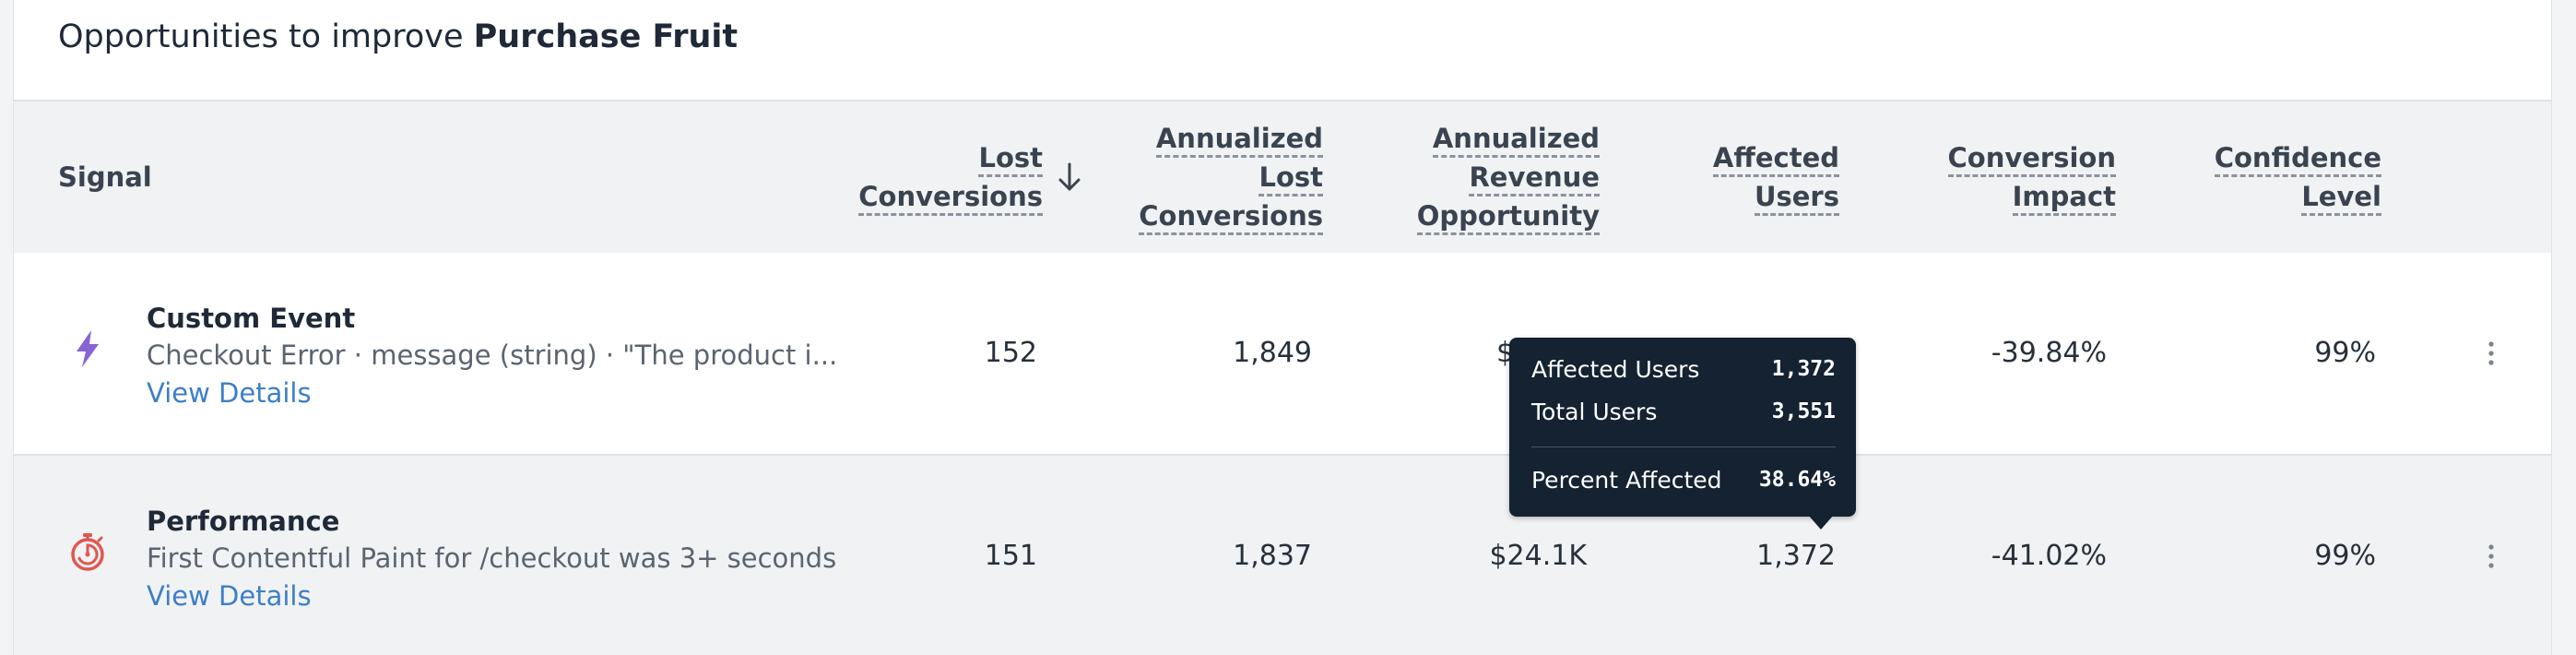  What do you see at coordinates (1594, 411) in the screenshot?
I see `tooltip-total-users-label: Total Users` at bounding box center [1594, 411].